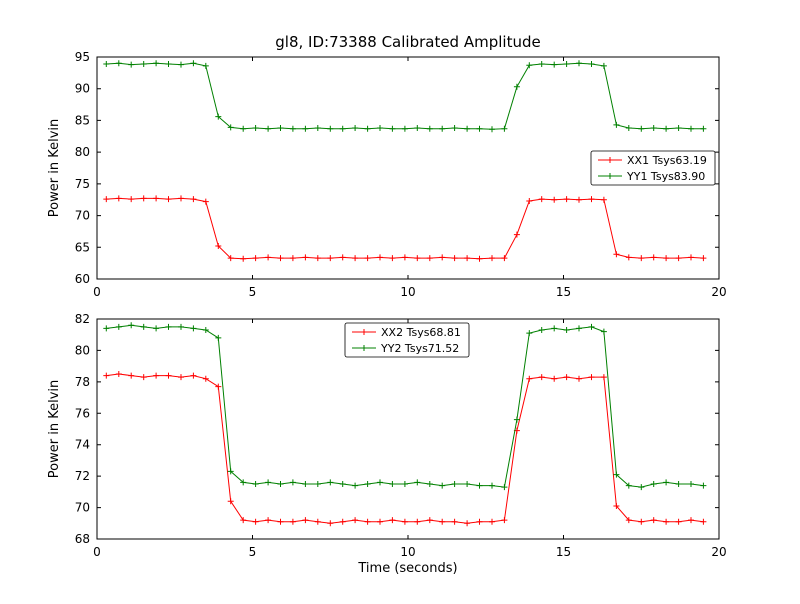 The height and width of the screenshot is (604, 800). What do you see at coordinates (421, 332) in the screenshot?
I see `legend-label: XX2 Tsys68.81` at bounding box center [421, 332].